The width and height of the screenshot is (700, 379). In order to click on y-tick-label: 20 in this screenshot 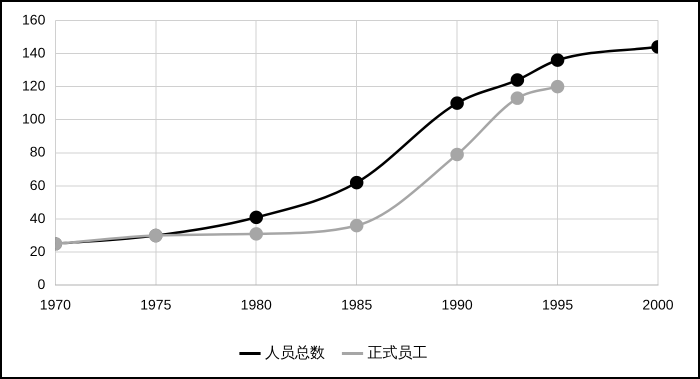, I will do `click(38, 250)`.